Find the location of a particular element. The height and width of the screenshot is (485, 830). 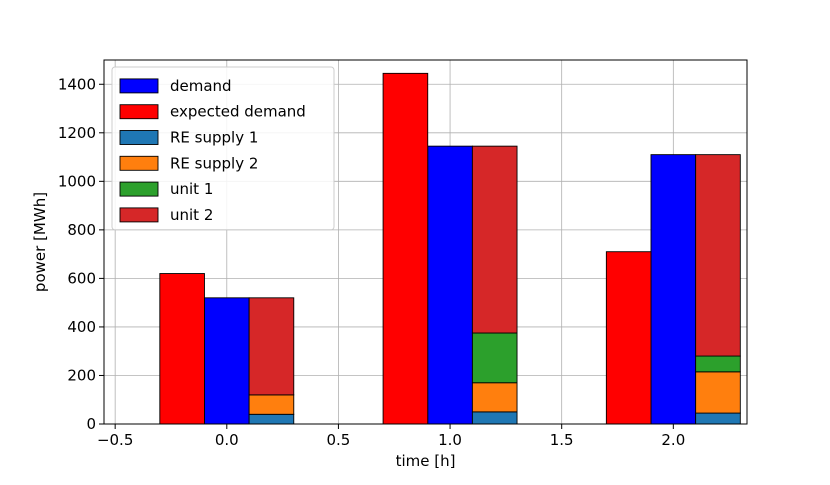

legend-entry-label: expected demand is located at coordinates (238, 112).